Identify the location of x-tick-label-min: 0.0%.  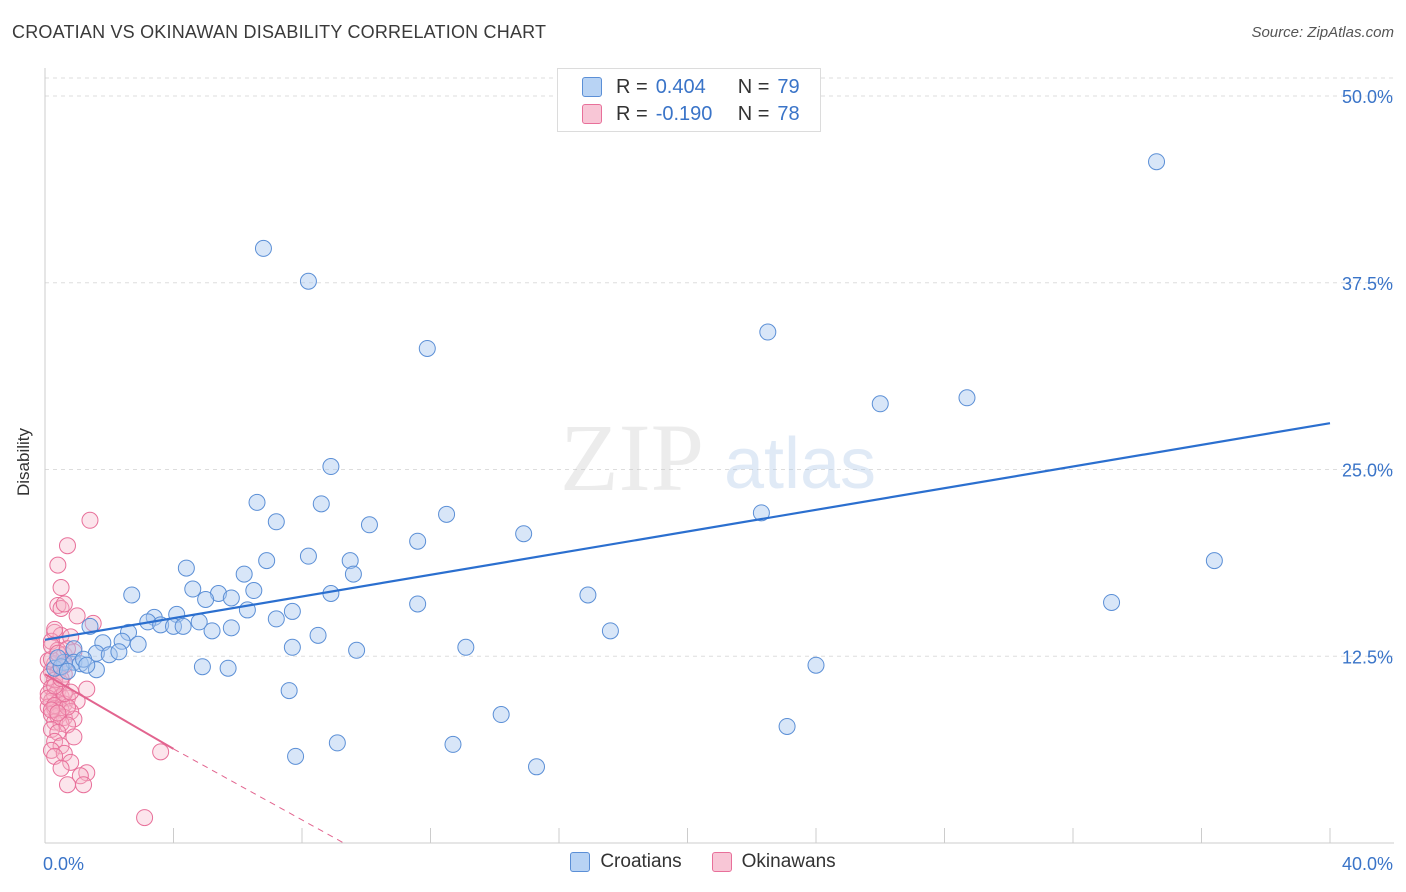
(63, 864).